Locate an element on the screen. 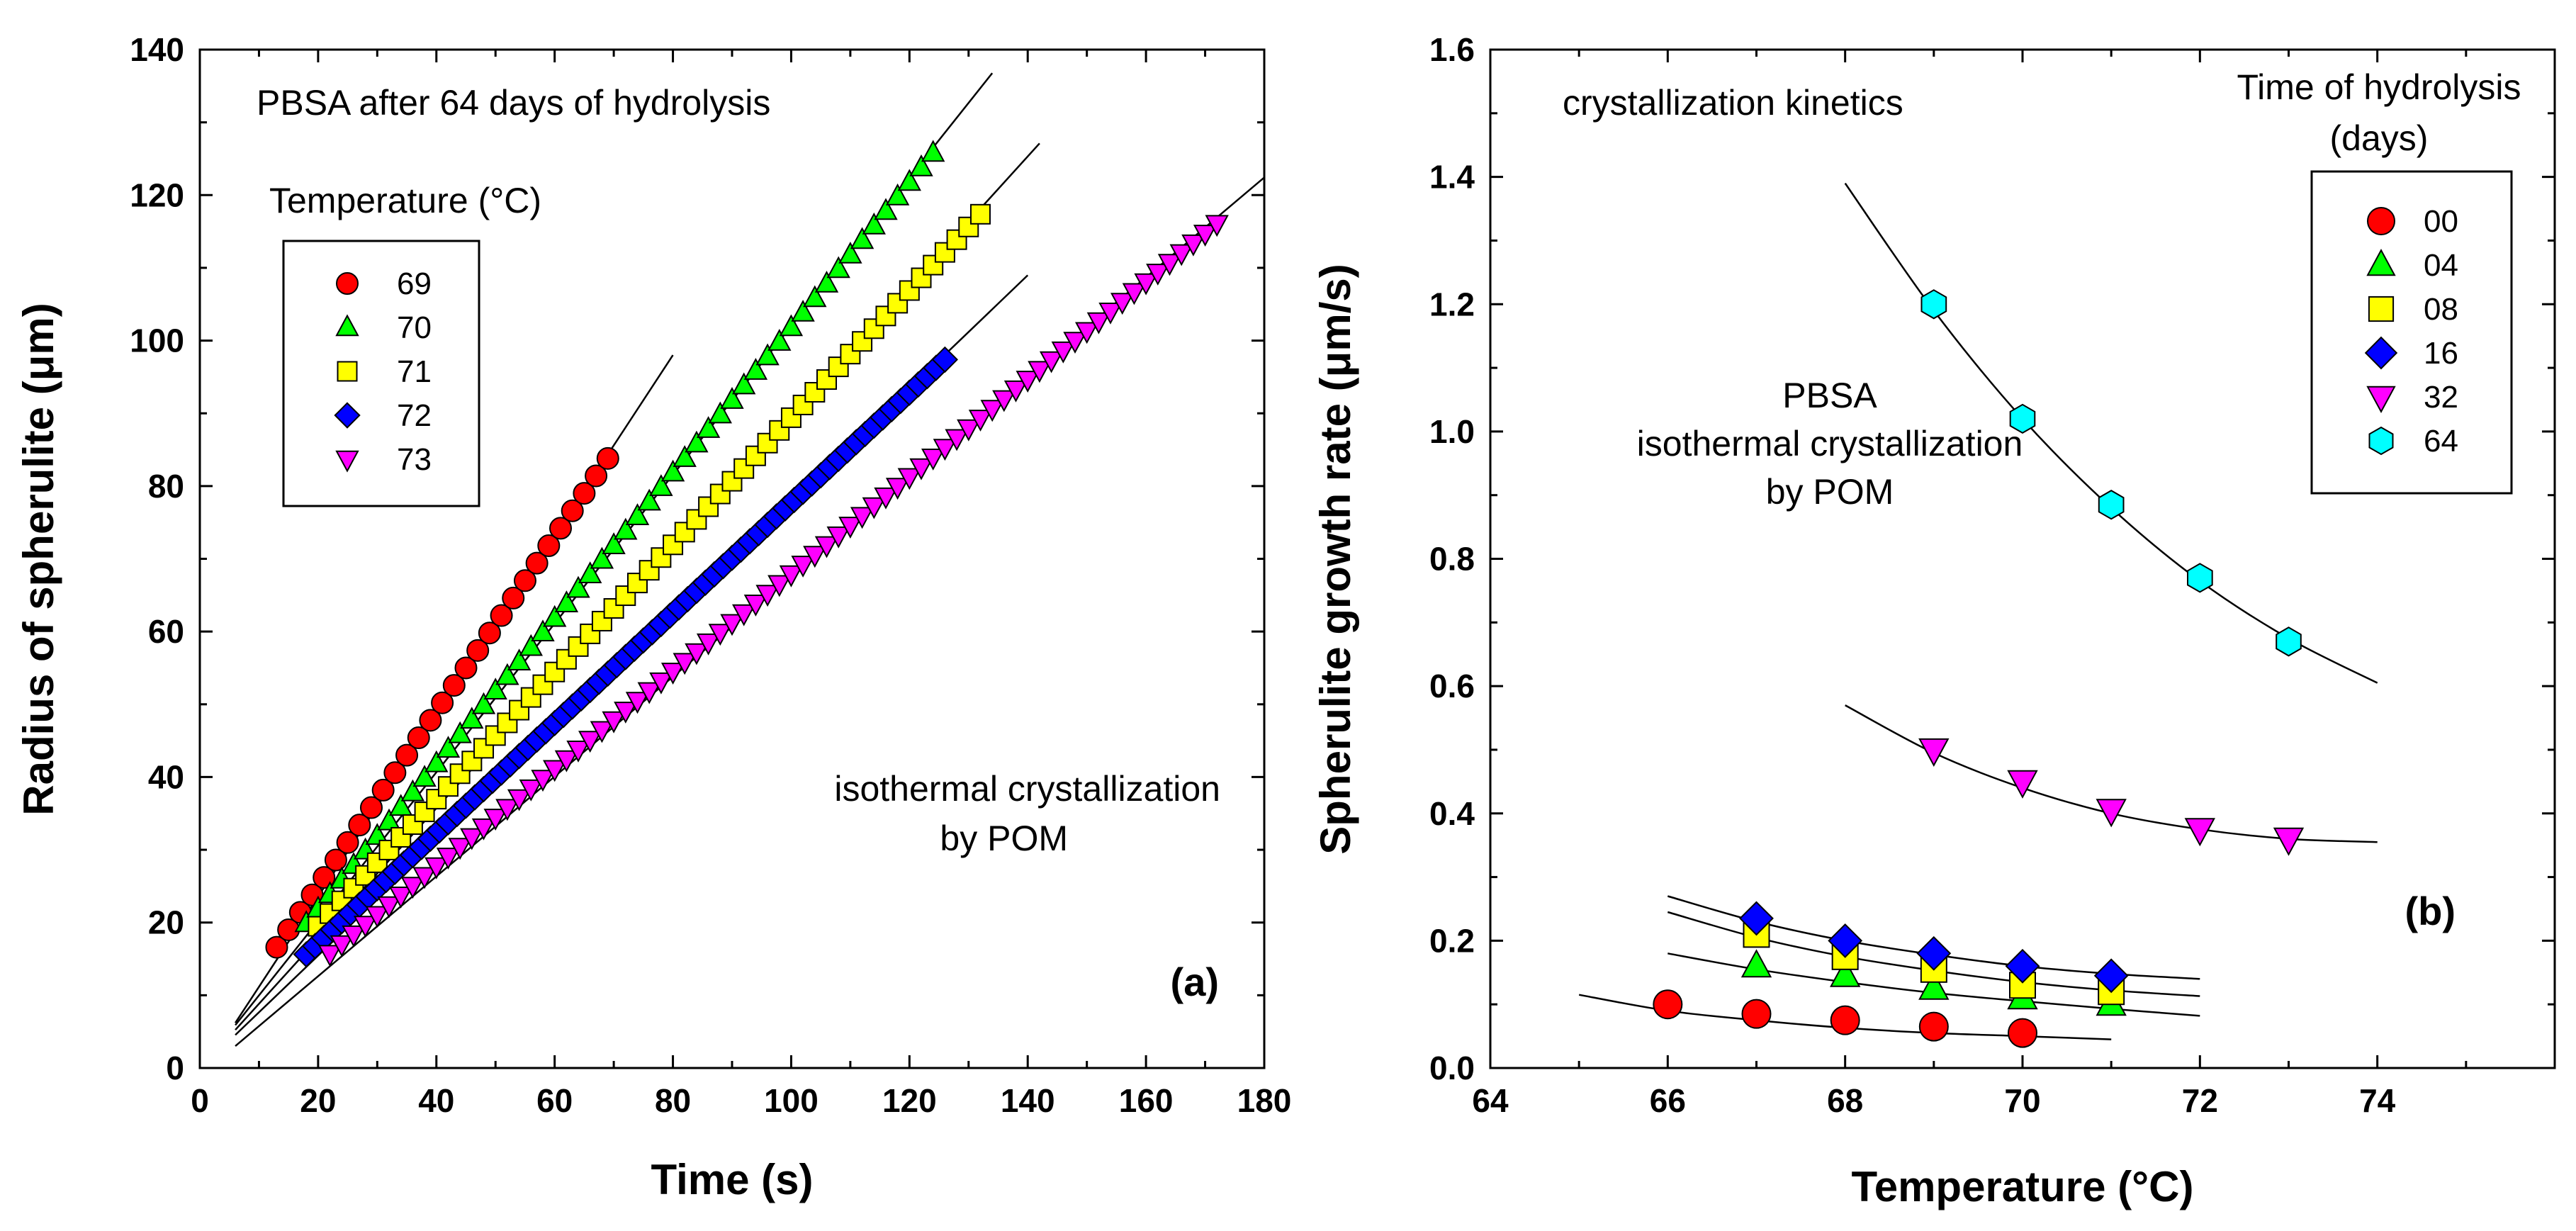  legend-label-64: 64 is located at coordinates (2441, 441).